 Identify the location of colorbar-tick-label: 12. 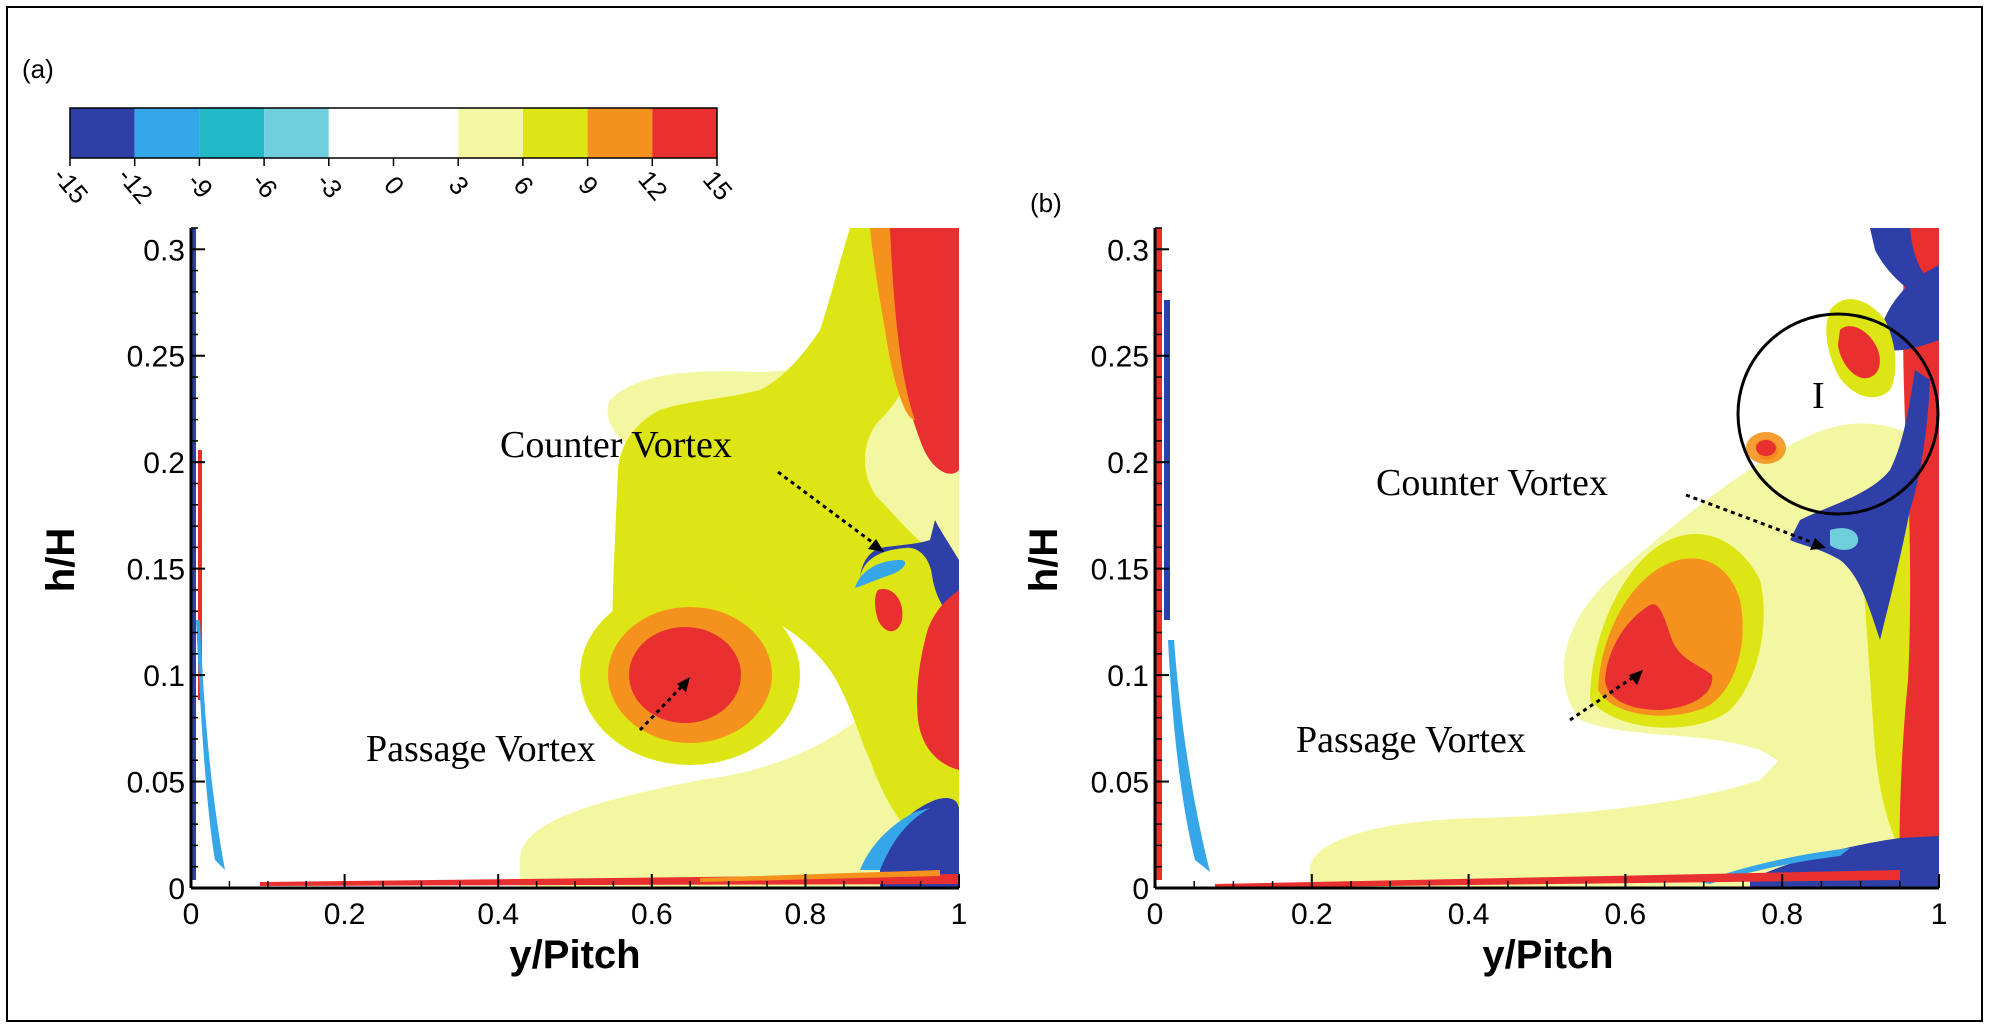
(653, 185).